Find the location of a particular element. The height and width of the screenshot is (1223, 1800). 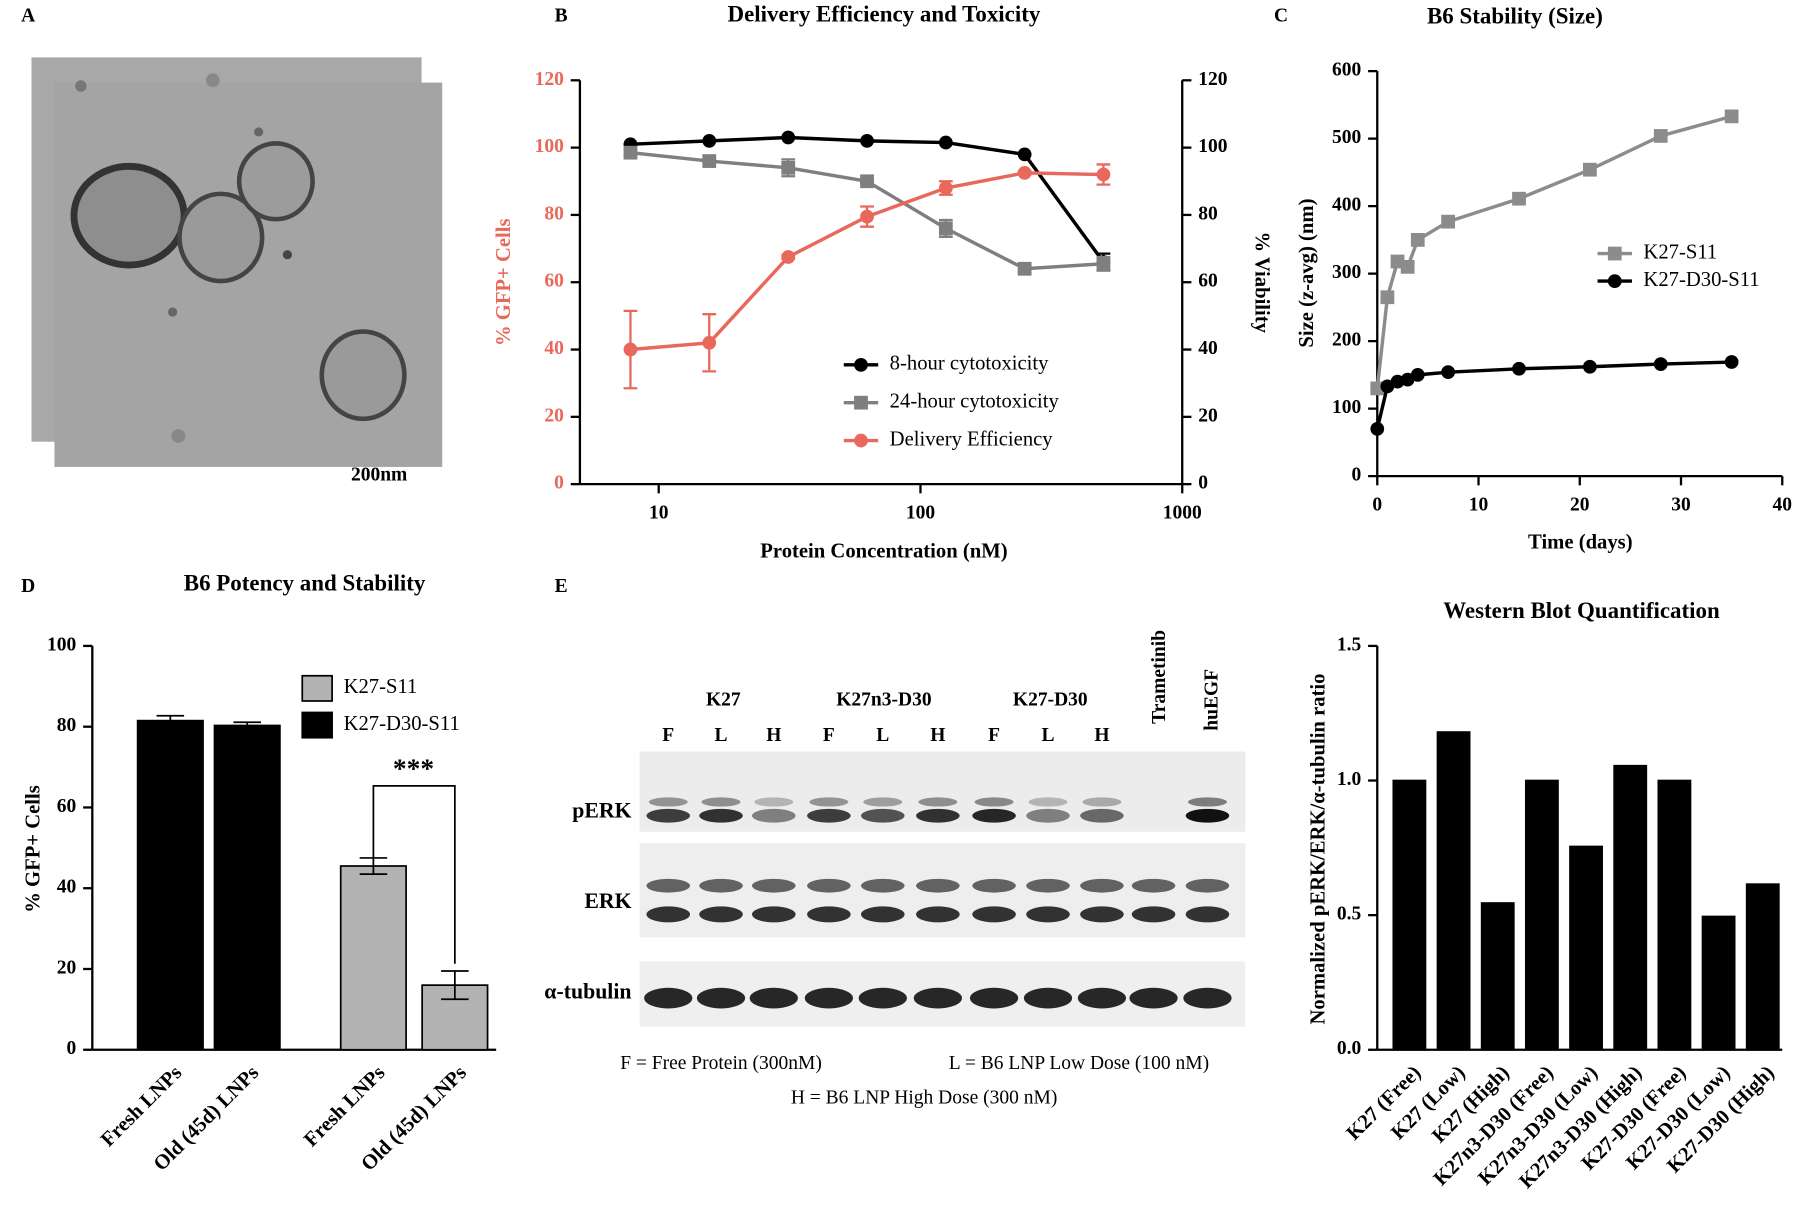

y-tick-label: 60 is located at coordinates (554, 281).